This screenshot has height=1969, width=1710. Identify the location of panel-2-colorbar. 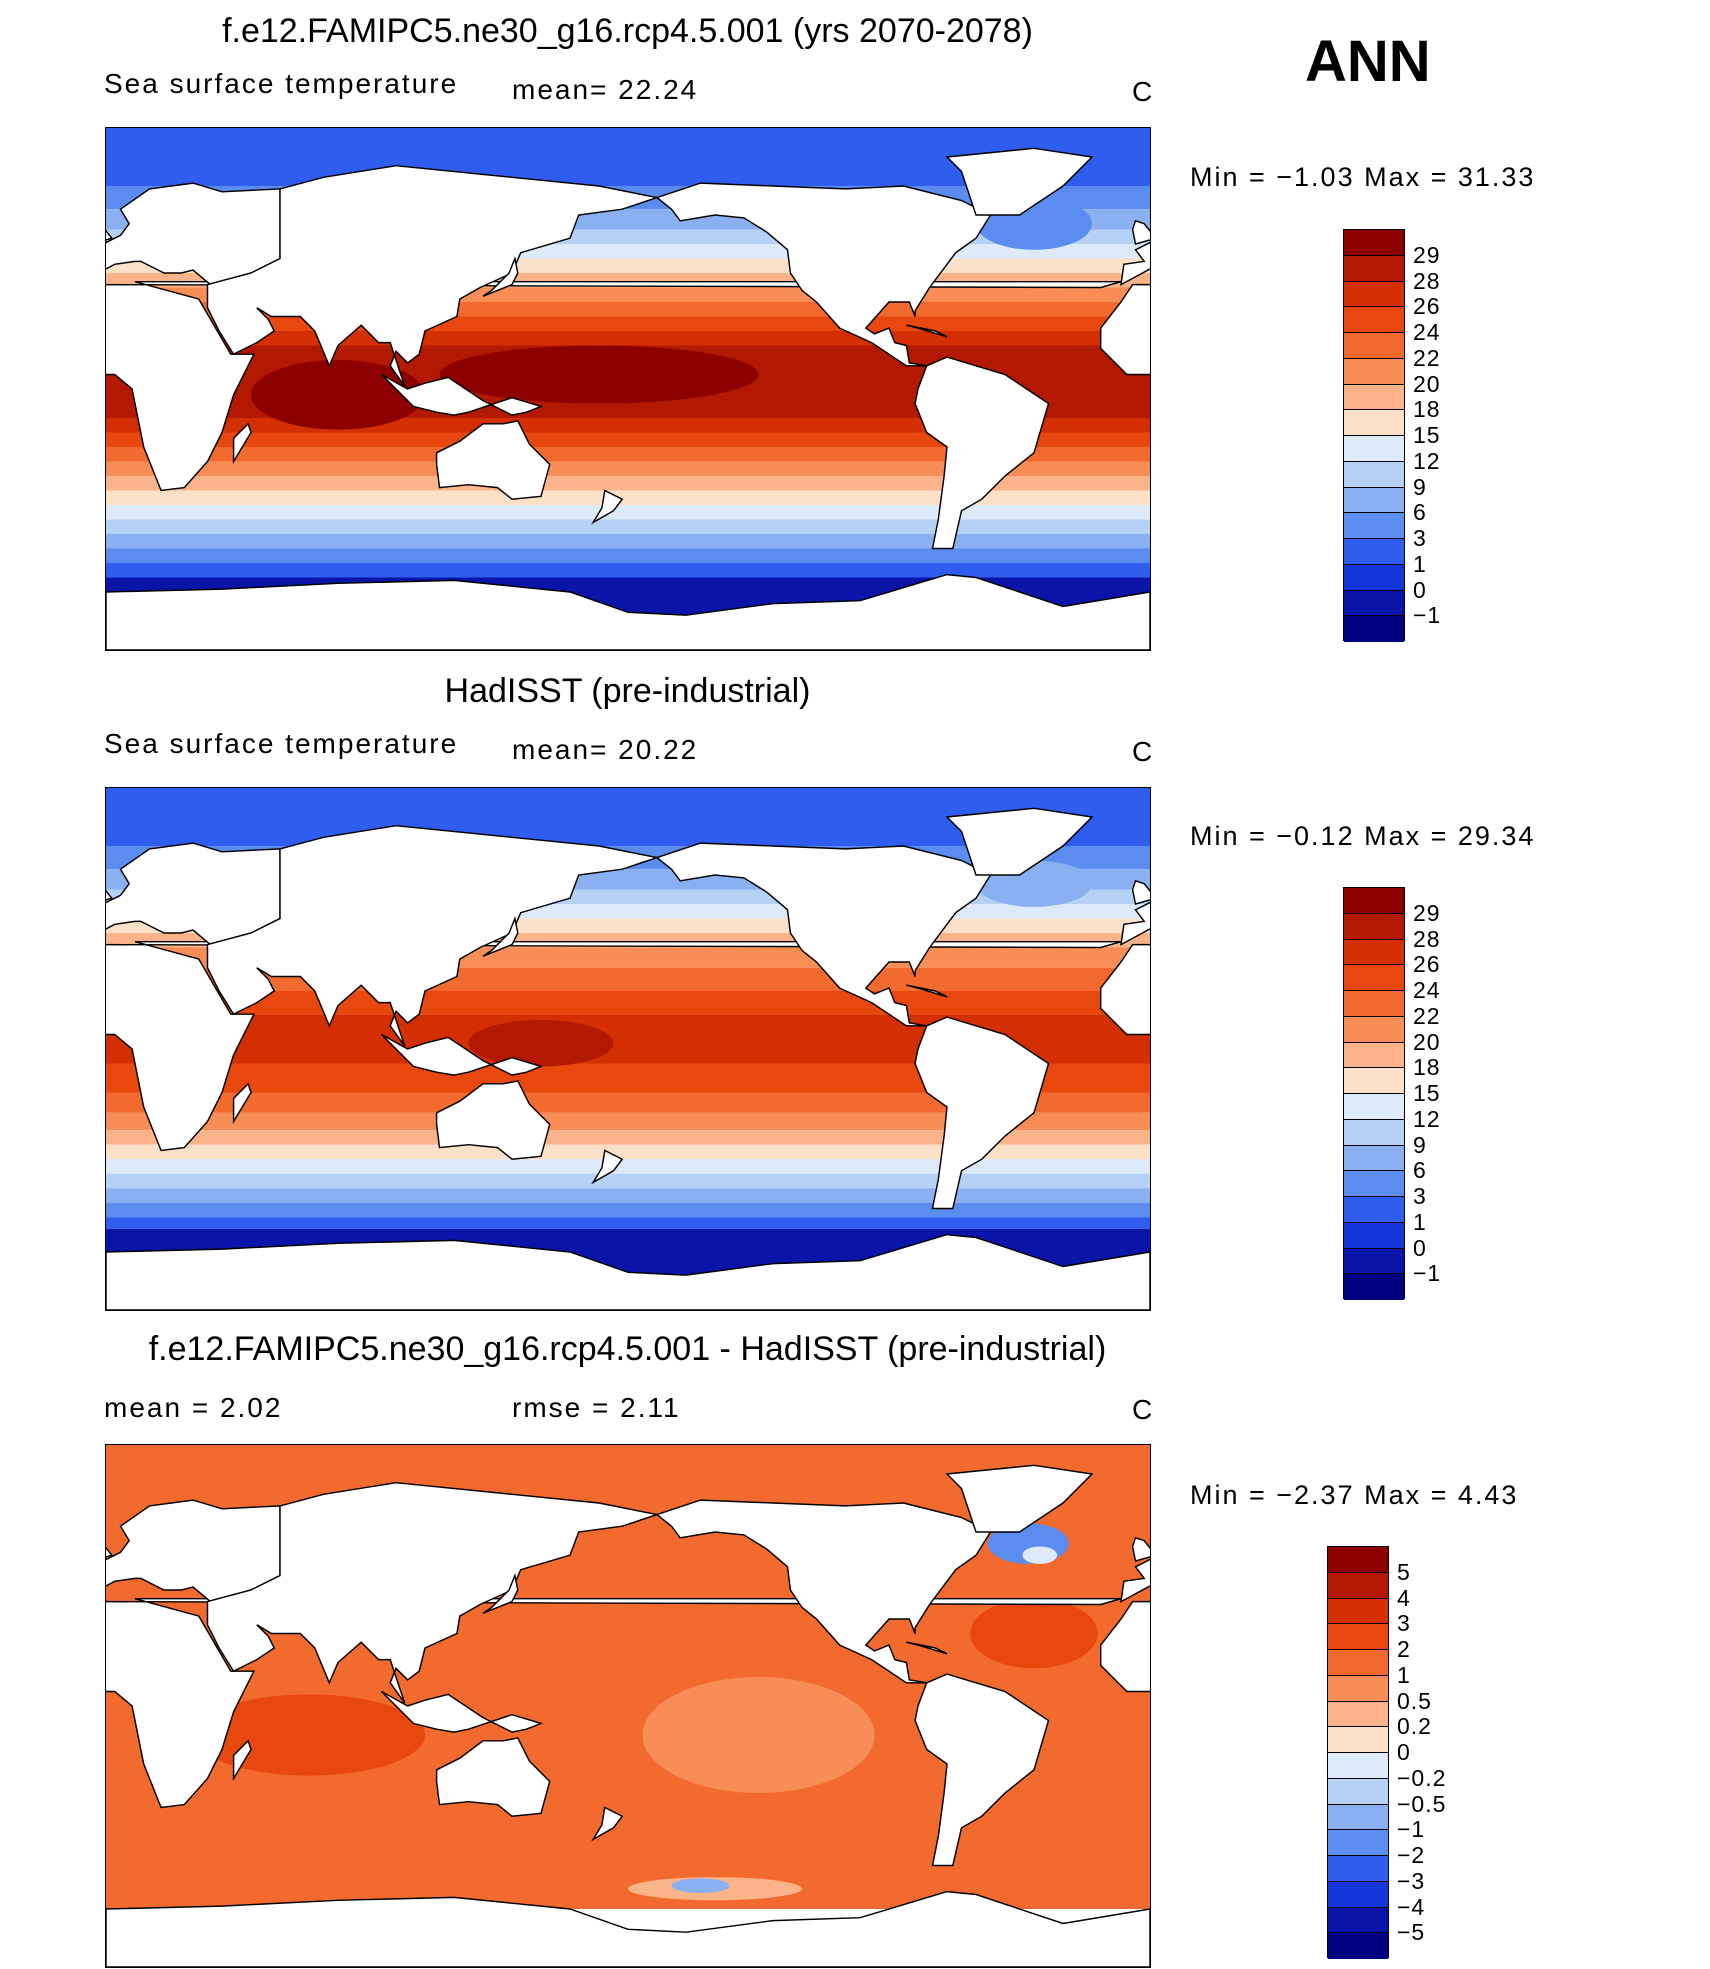
(1374, 1093).